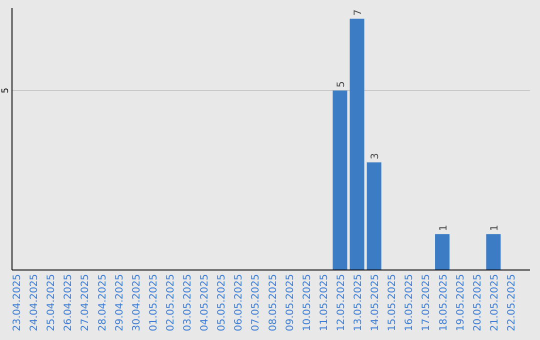 The height and width of the screenshot is (340, 540). Describe the element at coordinates (188, 303) in the screenshot. I see `x-tick-label: 03.05.2025` at that location.